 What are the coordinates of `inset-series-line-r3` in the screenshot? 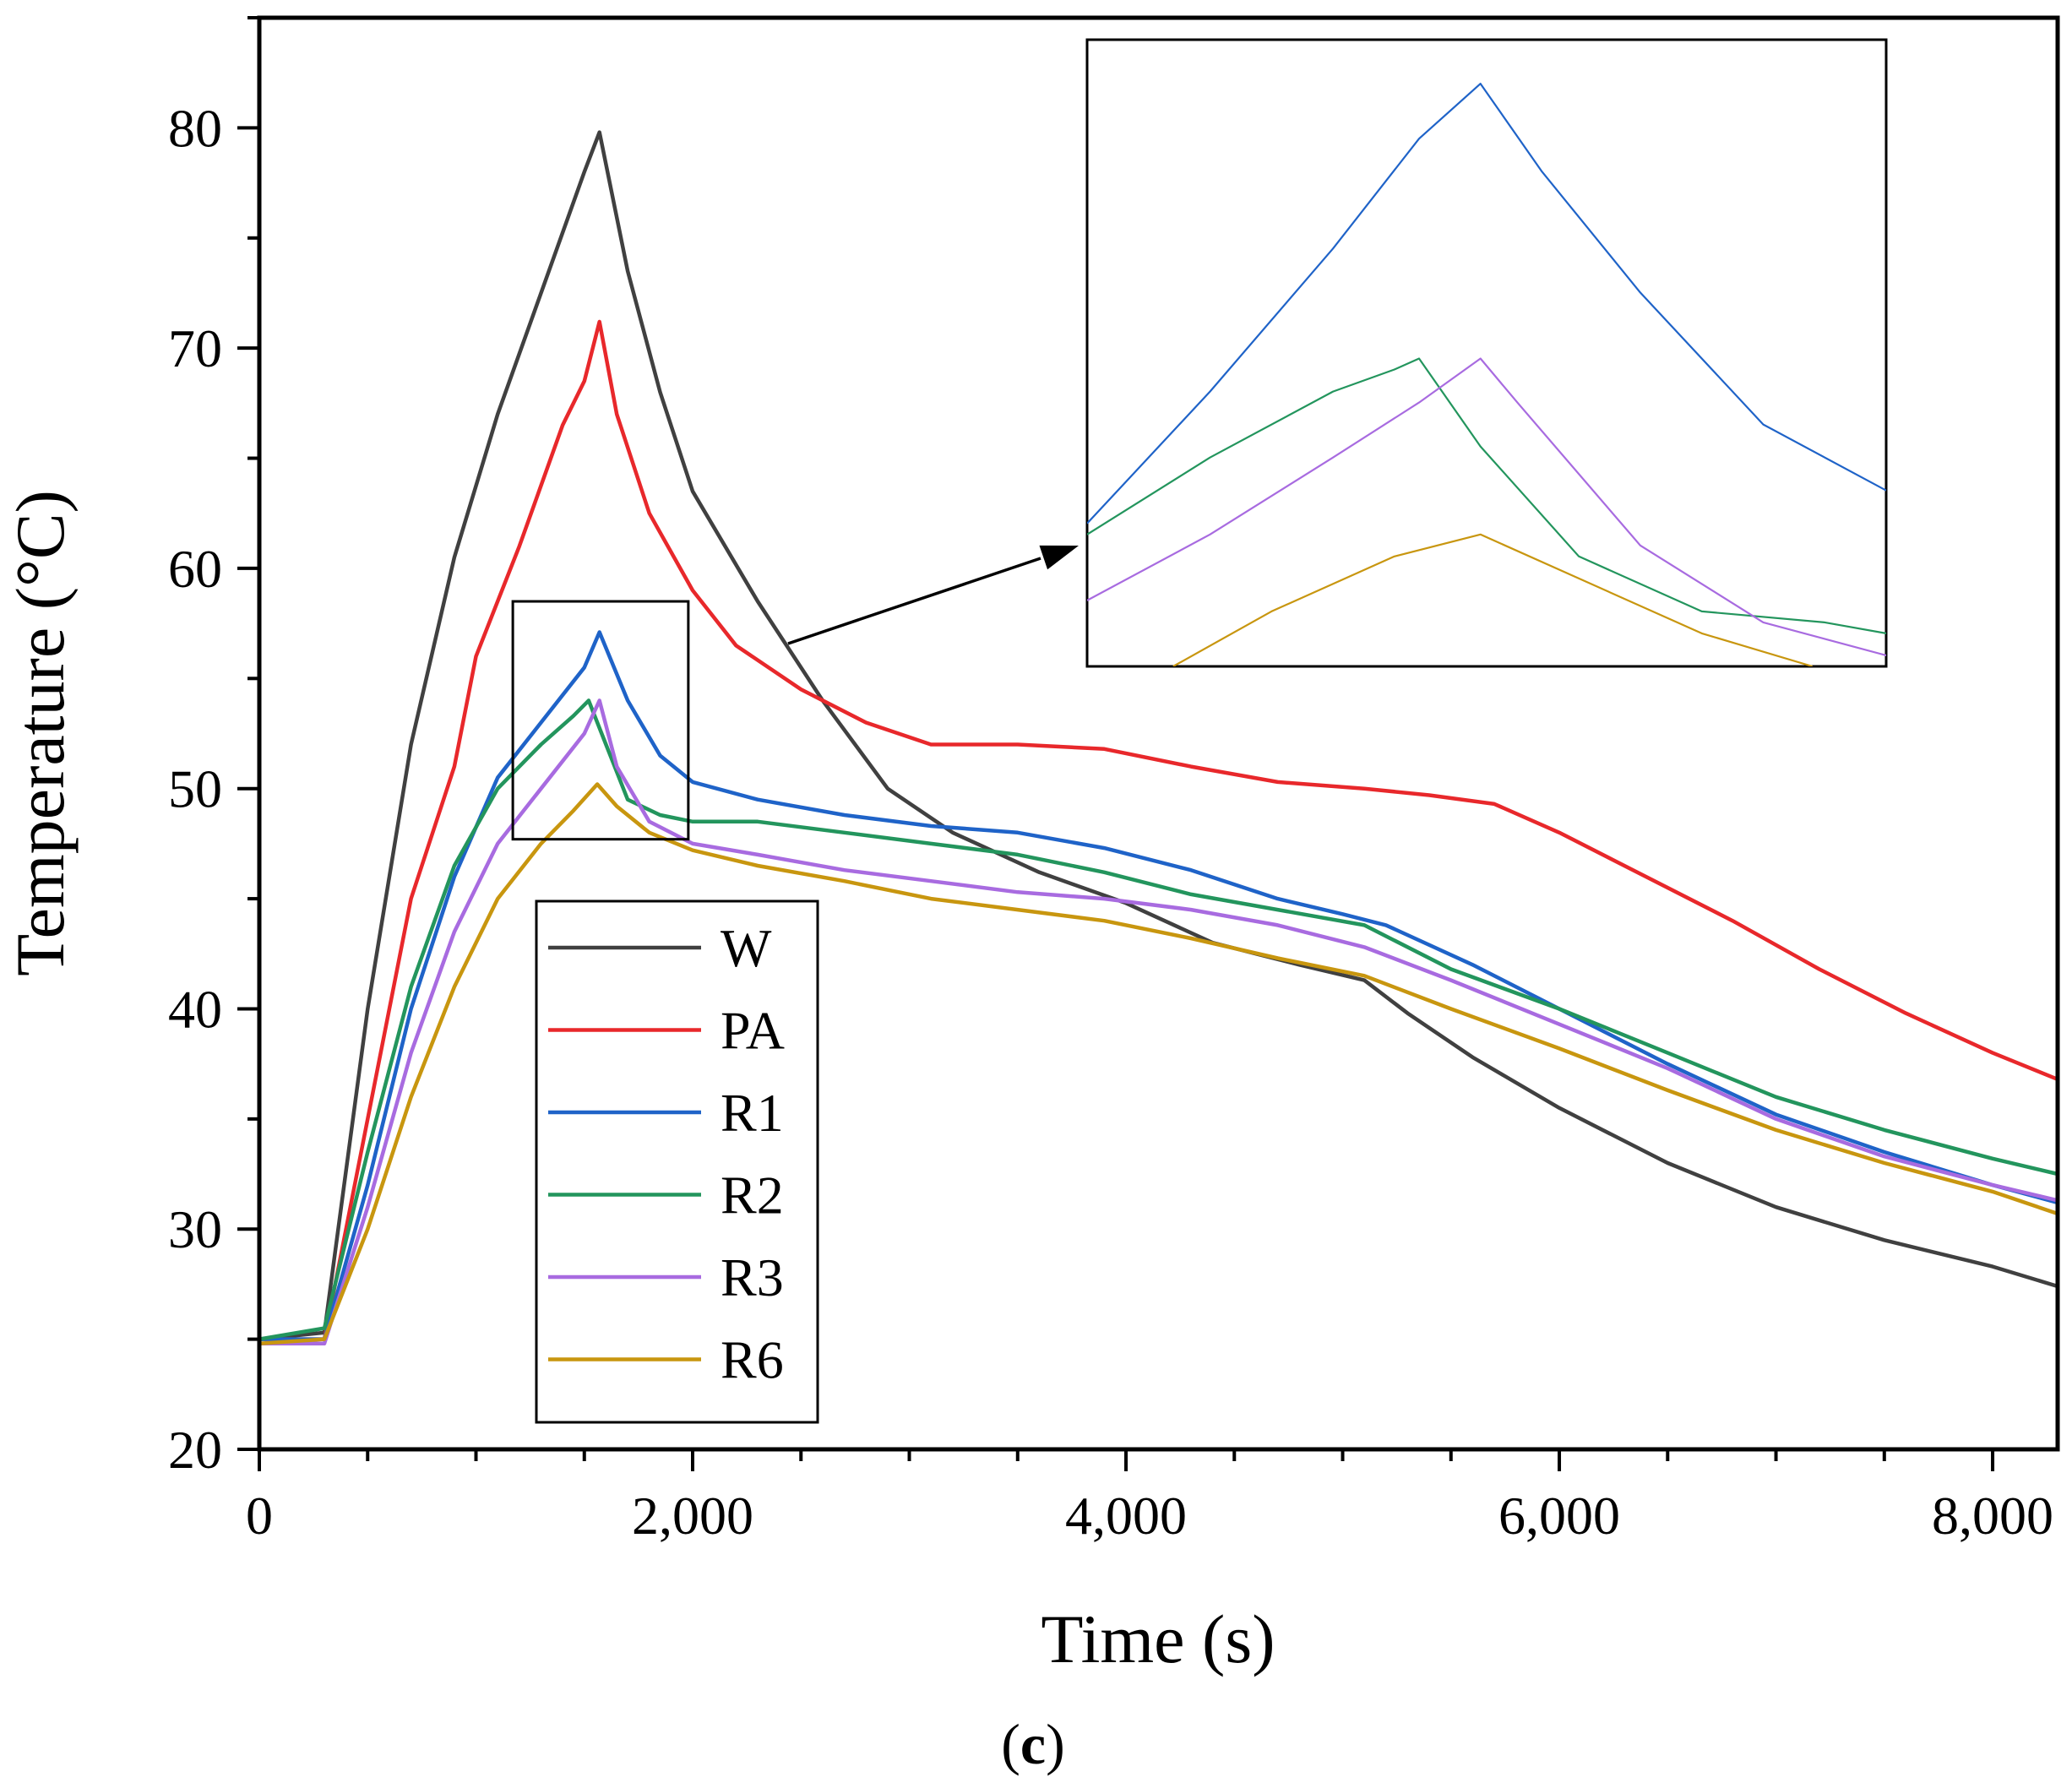 It's located at (1486, 507).